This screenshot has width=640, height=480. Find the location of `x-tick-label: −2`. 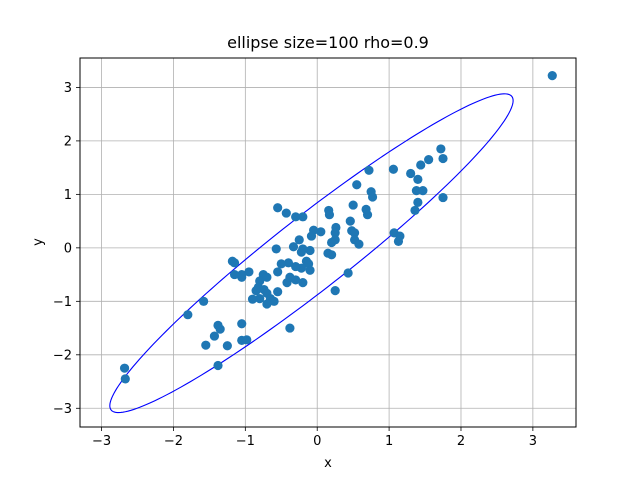

x-tick-label: −2 is located at coordinates (173, 441).